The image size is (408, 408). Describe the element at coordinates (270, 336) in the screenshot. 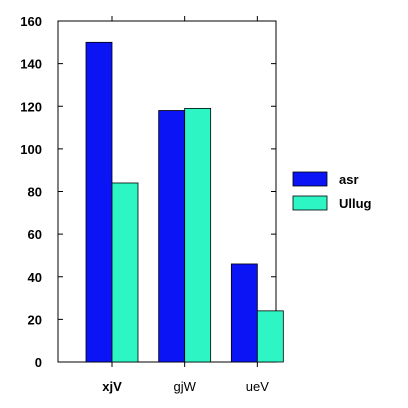

I see `bar-ullug-uev` at that location.